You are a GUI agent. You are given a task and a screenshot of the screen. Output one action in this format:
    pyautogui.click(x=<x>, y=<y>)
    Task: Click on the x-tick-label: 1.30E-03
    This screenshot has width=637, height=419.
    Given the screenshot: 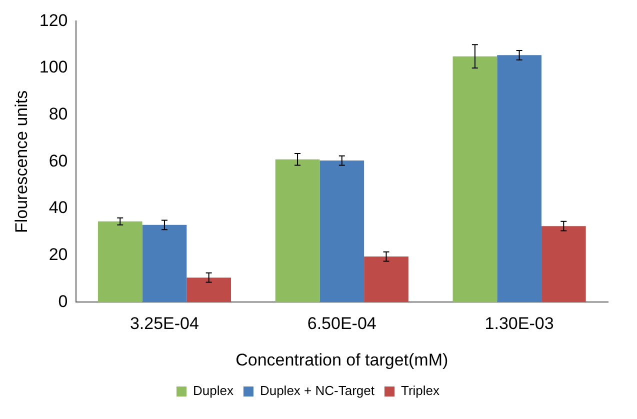 What is the action you would take?
    pyautogui.click(x=519, y=324)
    